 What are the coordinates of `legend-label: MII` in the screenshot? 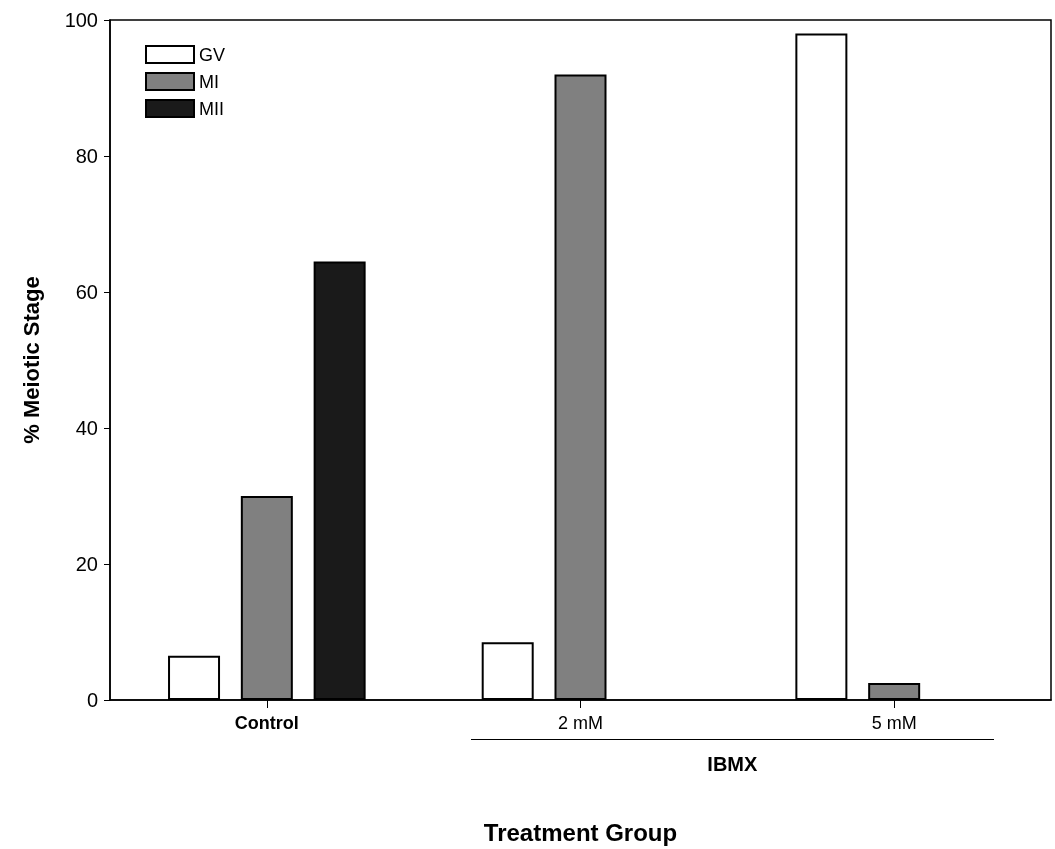 It's located at (211, 108).